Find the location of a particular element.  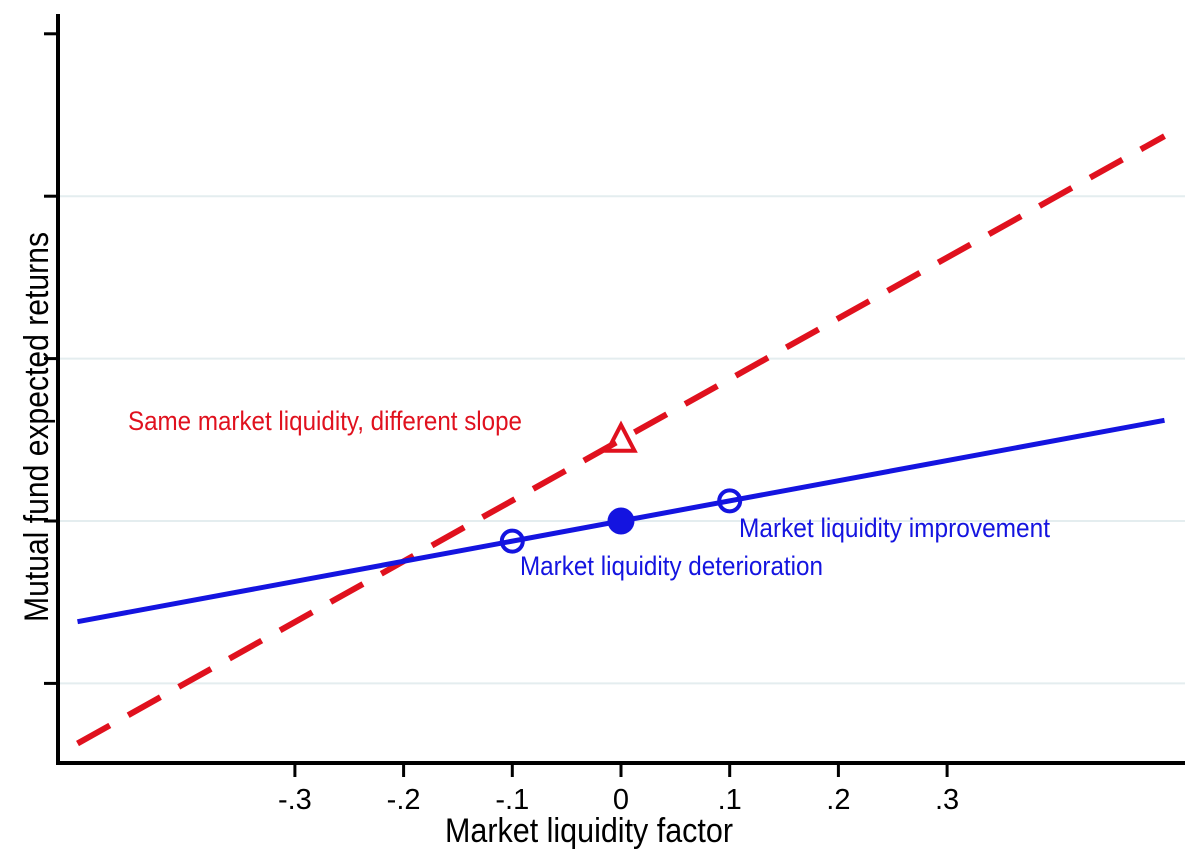

annotation-label-0: Same market liquidity, different slope is located at coordinates (325, 421).